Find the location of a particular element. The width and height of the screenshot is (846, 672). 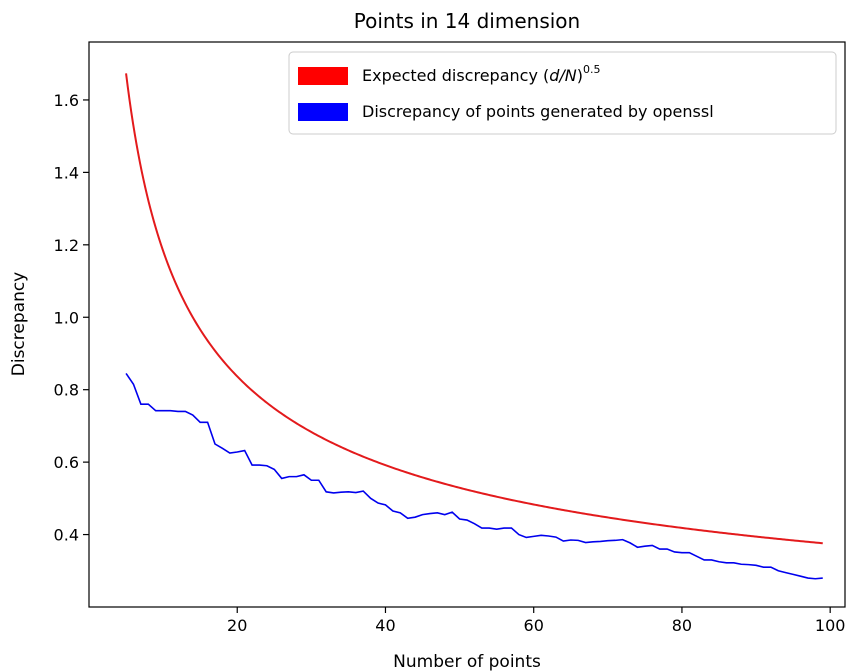

y-axis-label: Discrepancy is located at coordinates (19, 324).